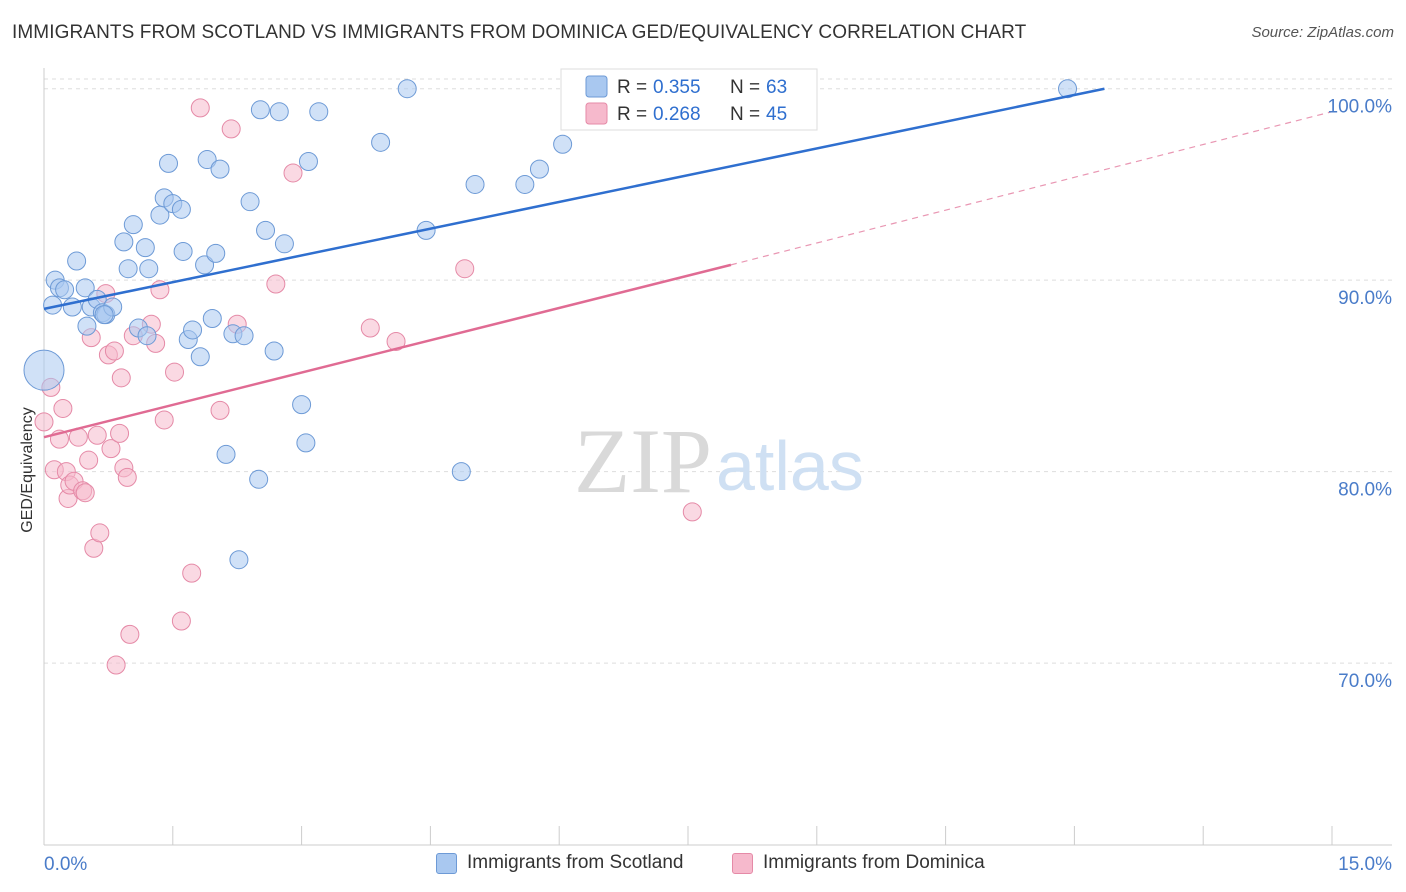 This screenshot has width=1406, height=892. What do you see at coordinates (689, 99) in the screenshot?
I see `legend-top: R = 0.355 N = 63 R = 0.268 N = 45` at bounding box center [689, 99].